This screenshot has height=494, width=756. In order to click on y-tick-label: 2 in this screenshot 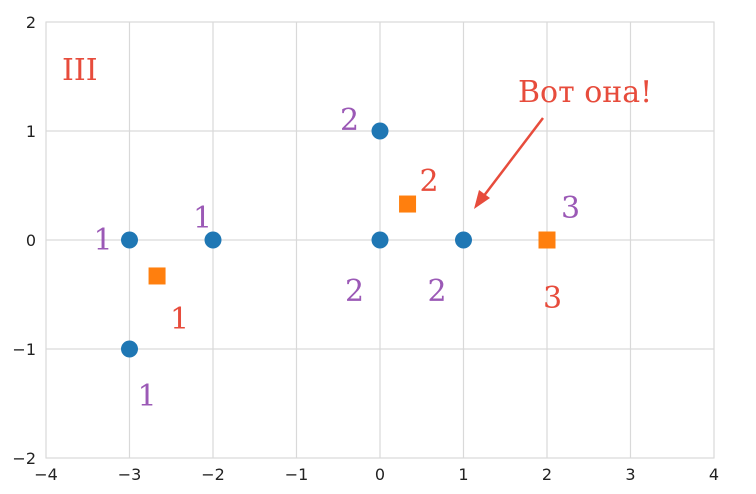, I will do `click(31, 22)`.